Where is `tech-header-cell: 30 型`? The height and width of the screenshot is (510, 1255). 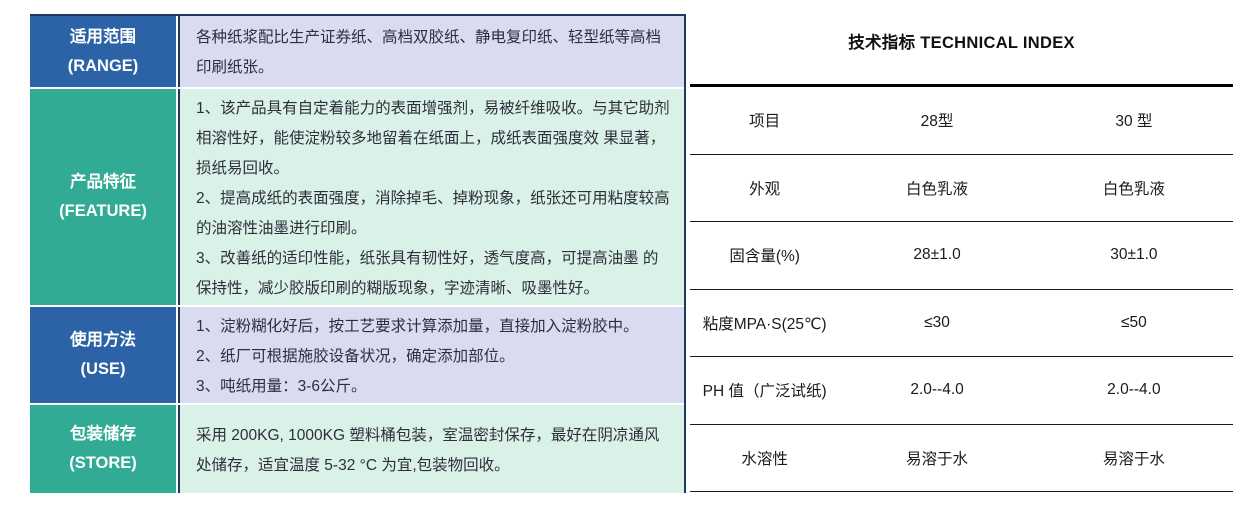 tech-header-cell: 30 型 is located at coordinates (1134, 122).